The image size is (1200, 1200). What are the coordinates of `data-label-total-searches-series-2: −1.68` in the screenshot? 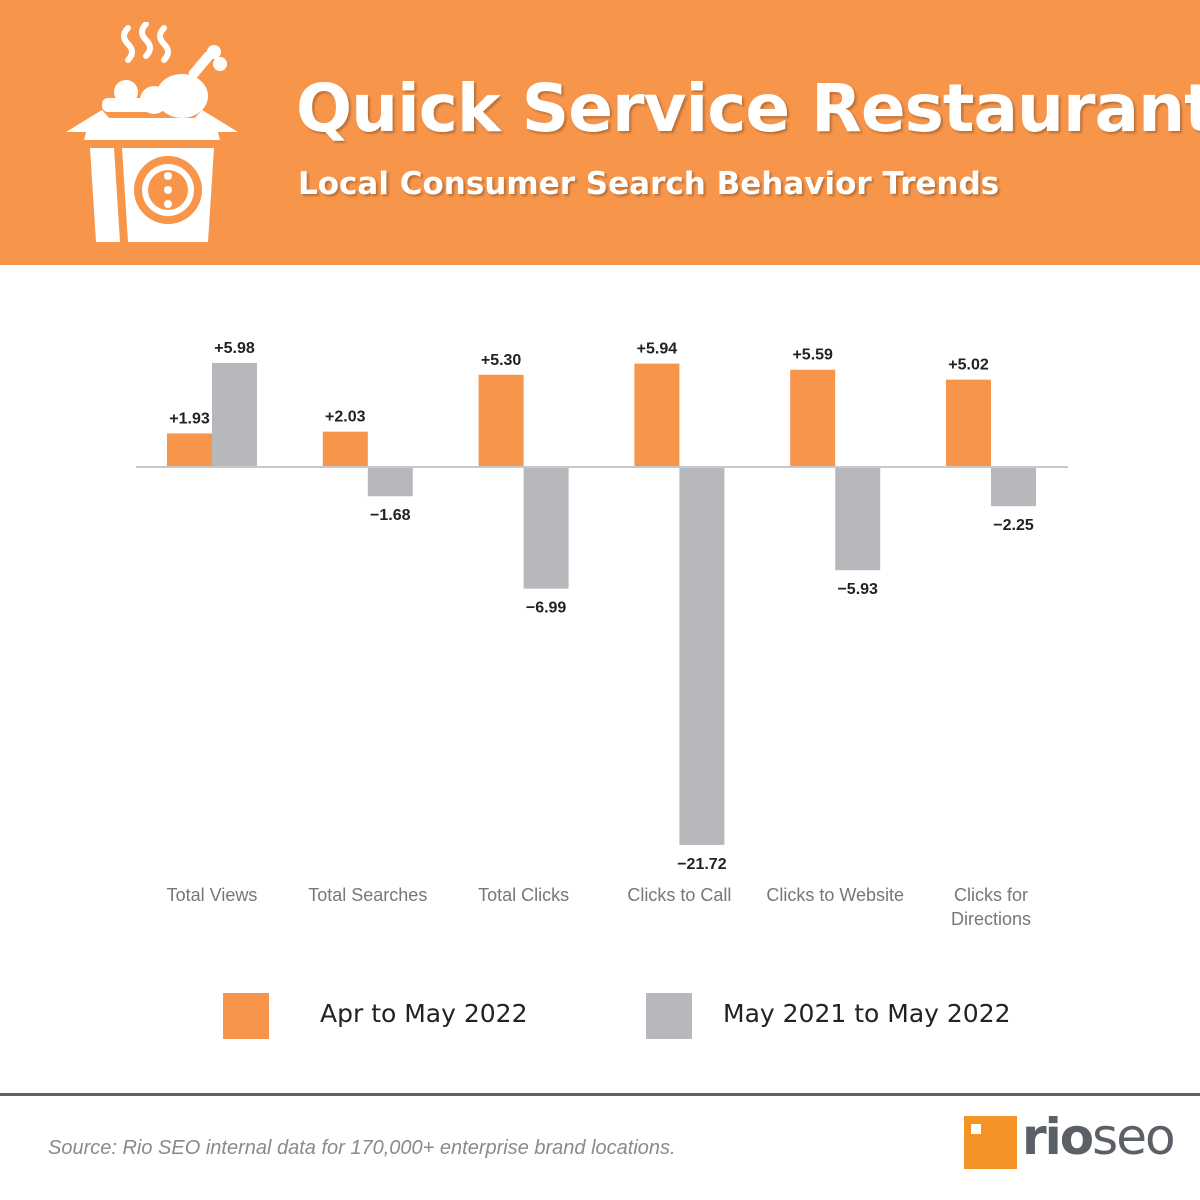 It's located at (390, 515).